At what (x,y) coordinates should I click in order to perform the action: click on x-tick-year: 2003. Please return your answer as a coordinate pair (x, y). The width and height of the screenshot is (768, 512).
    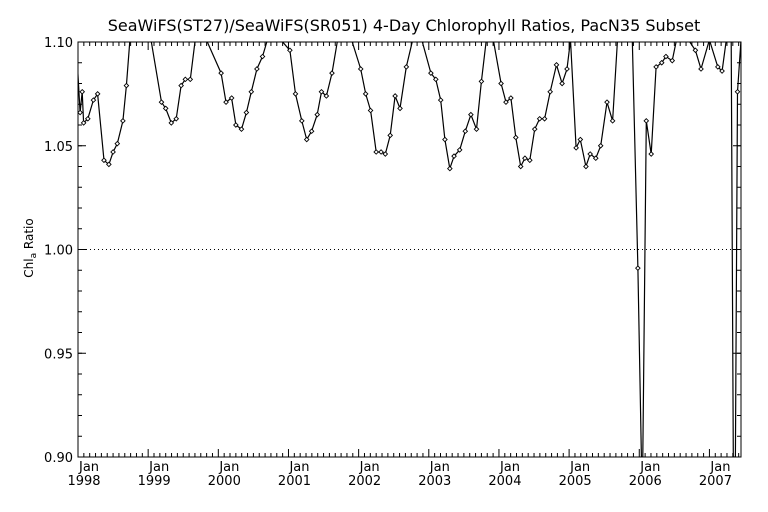
    Looking at the image, I should click on (434, 481).